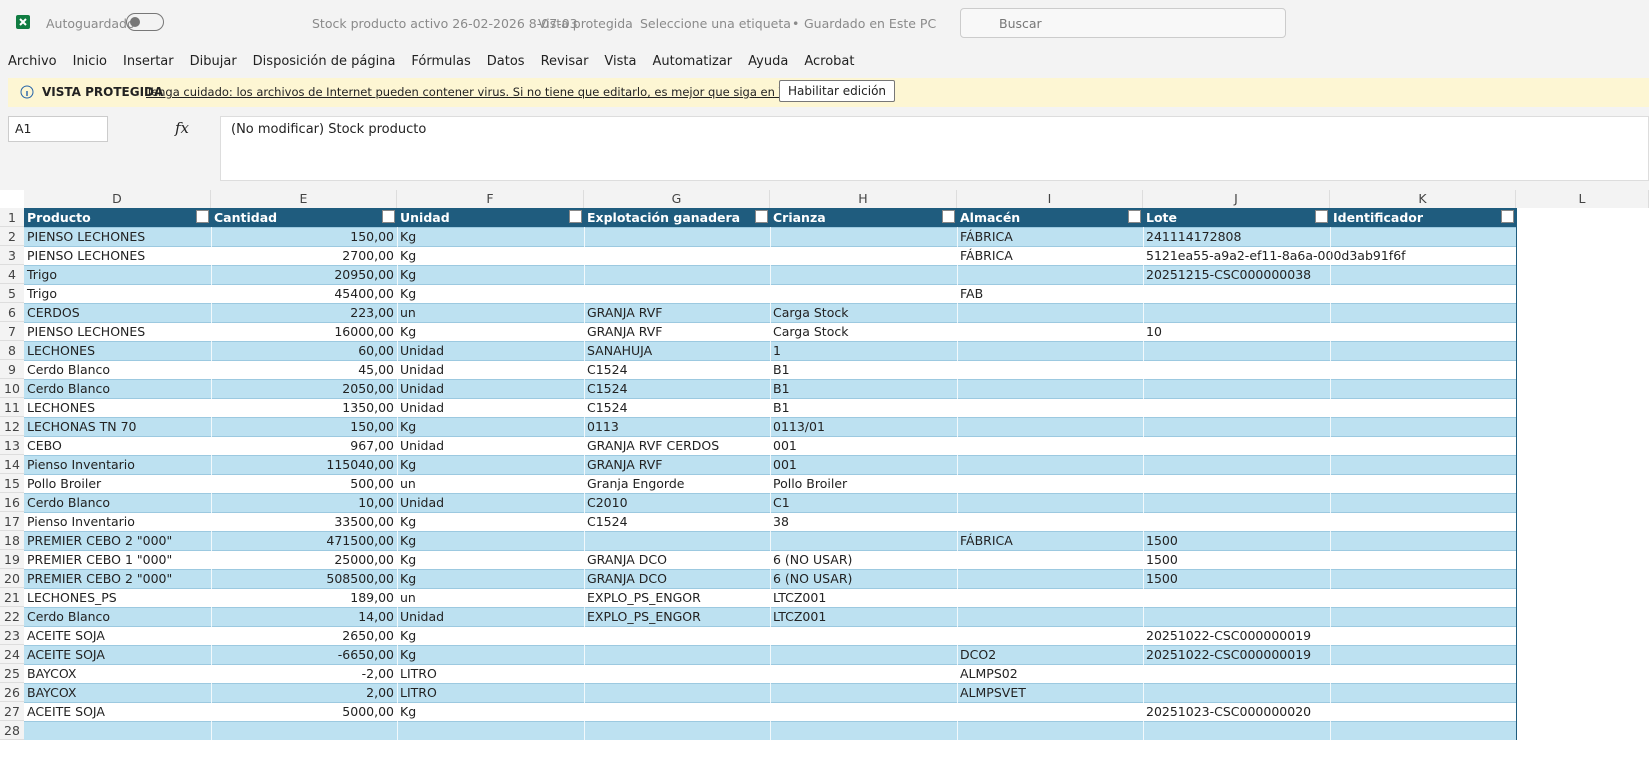  What do you see at coordinates (1161, 217) in the screenshot?
I see `header-text: Lote` at bounding box center [1161, 217].